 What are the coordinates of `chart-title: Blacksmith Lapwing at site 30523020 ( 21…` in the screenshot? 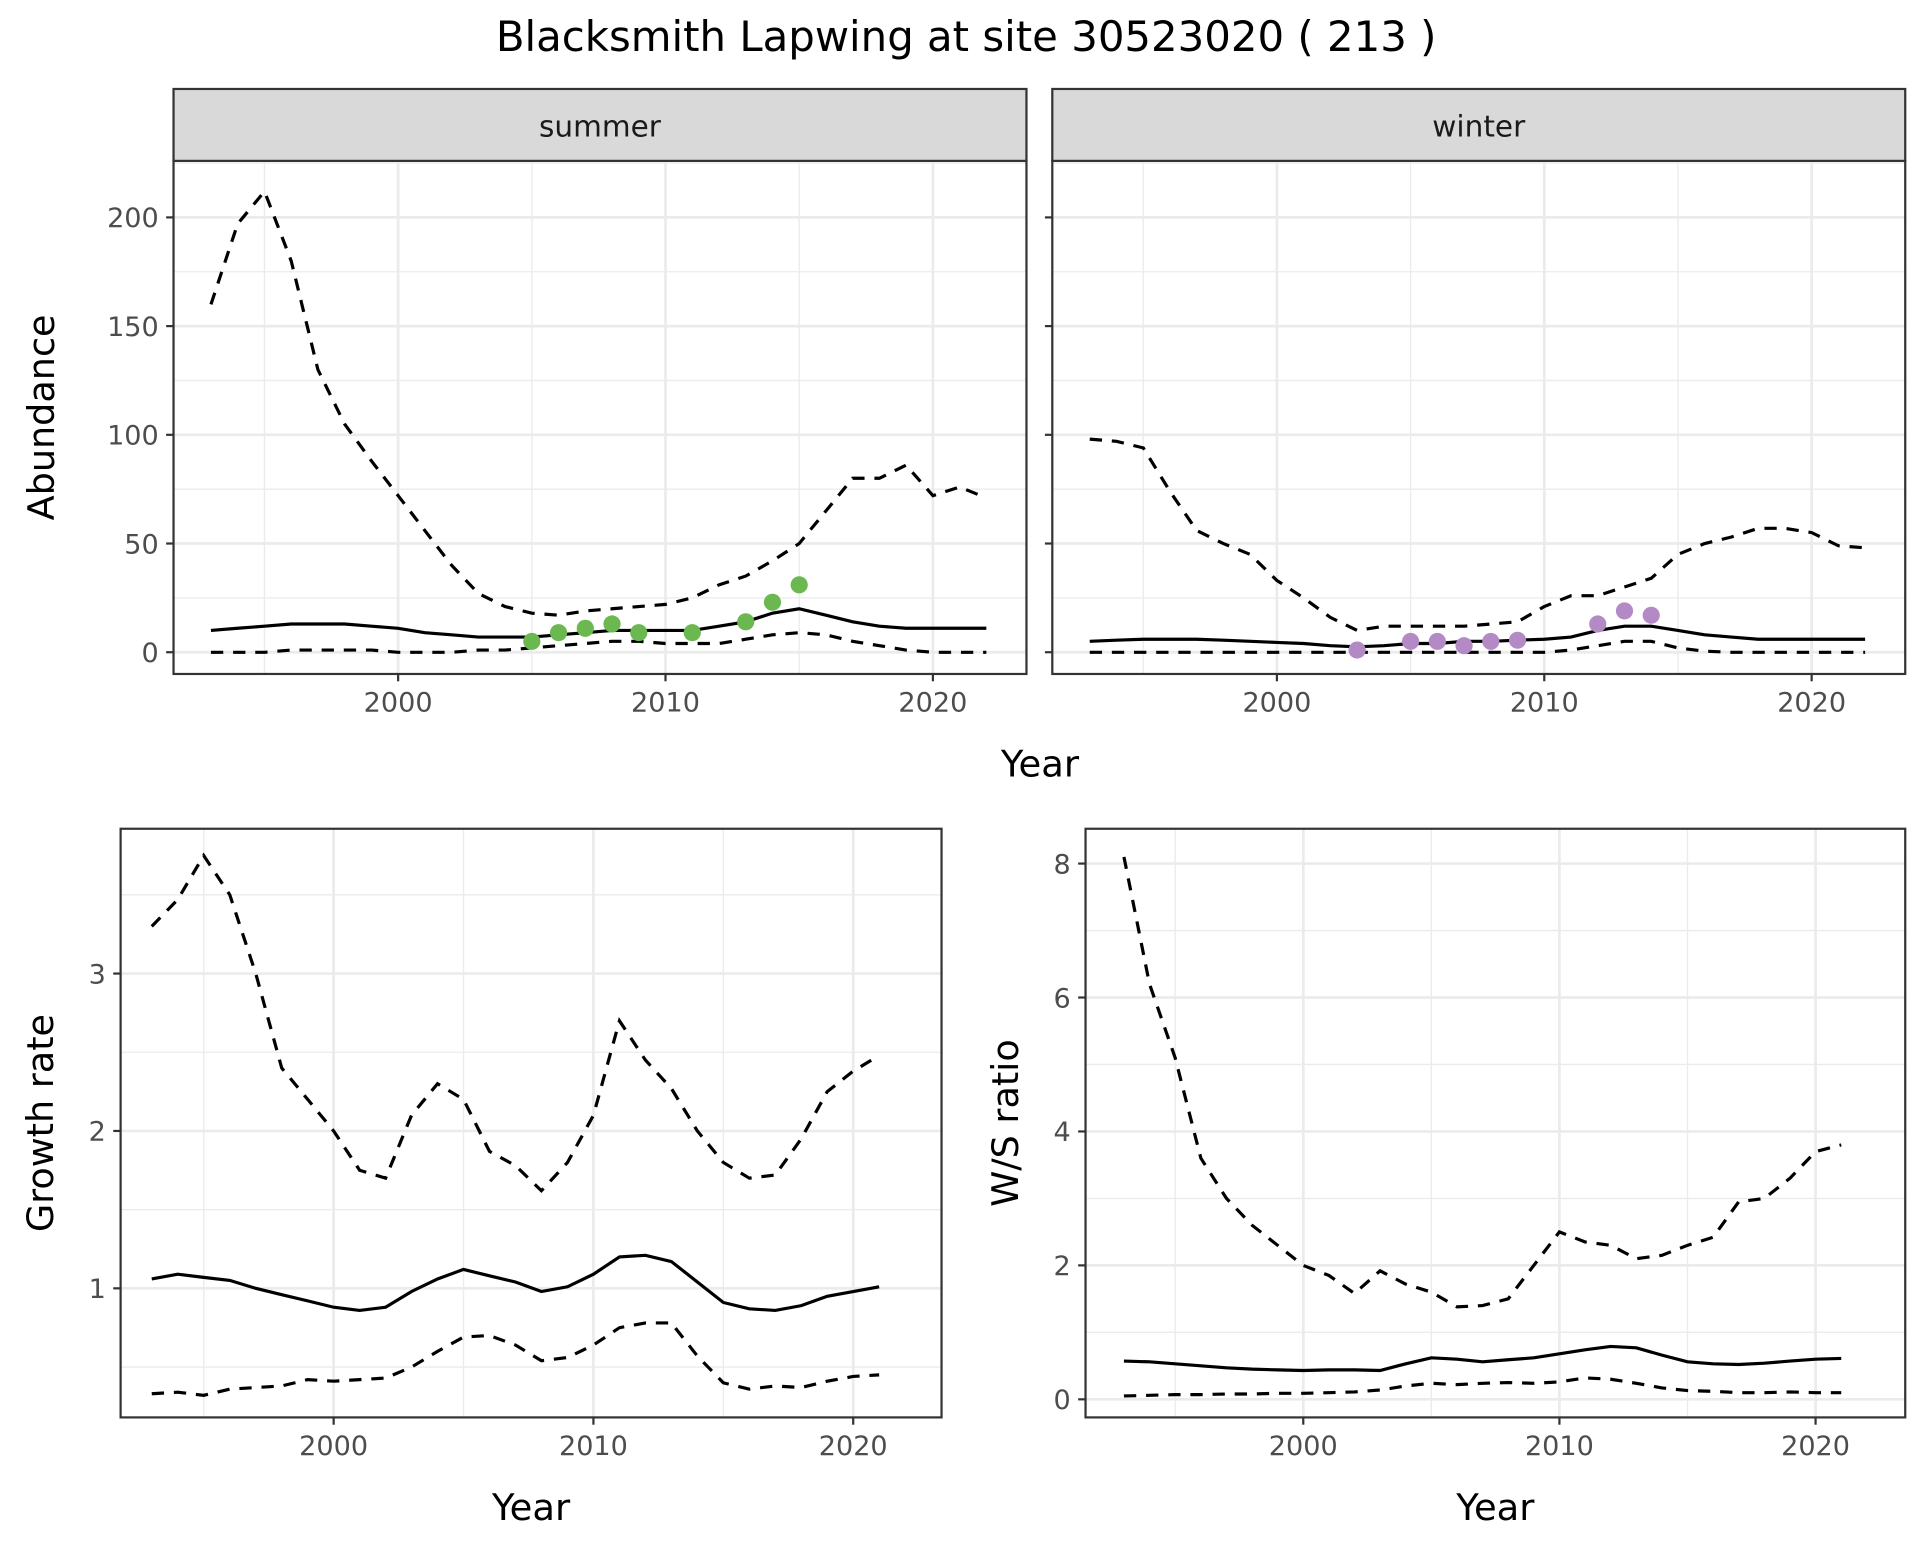 It's located at (966, 36).